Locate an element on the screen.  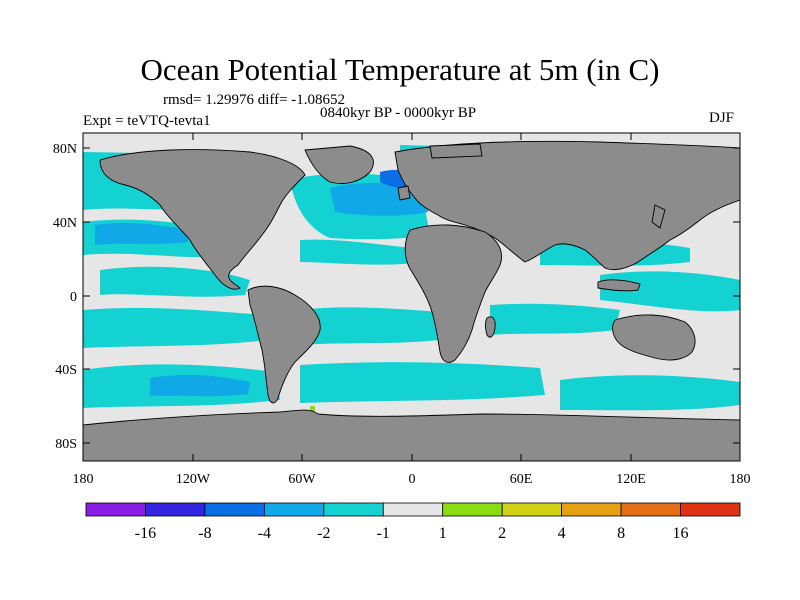
indonesia is located at coordinates (619, 285).